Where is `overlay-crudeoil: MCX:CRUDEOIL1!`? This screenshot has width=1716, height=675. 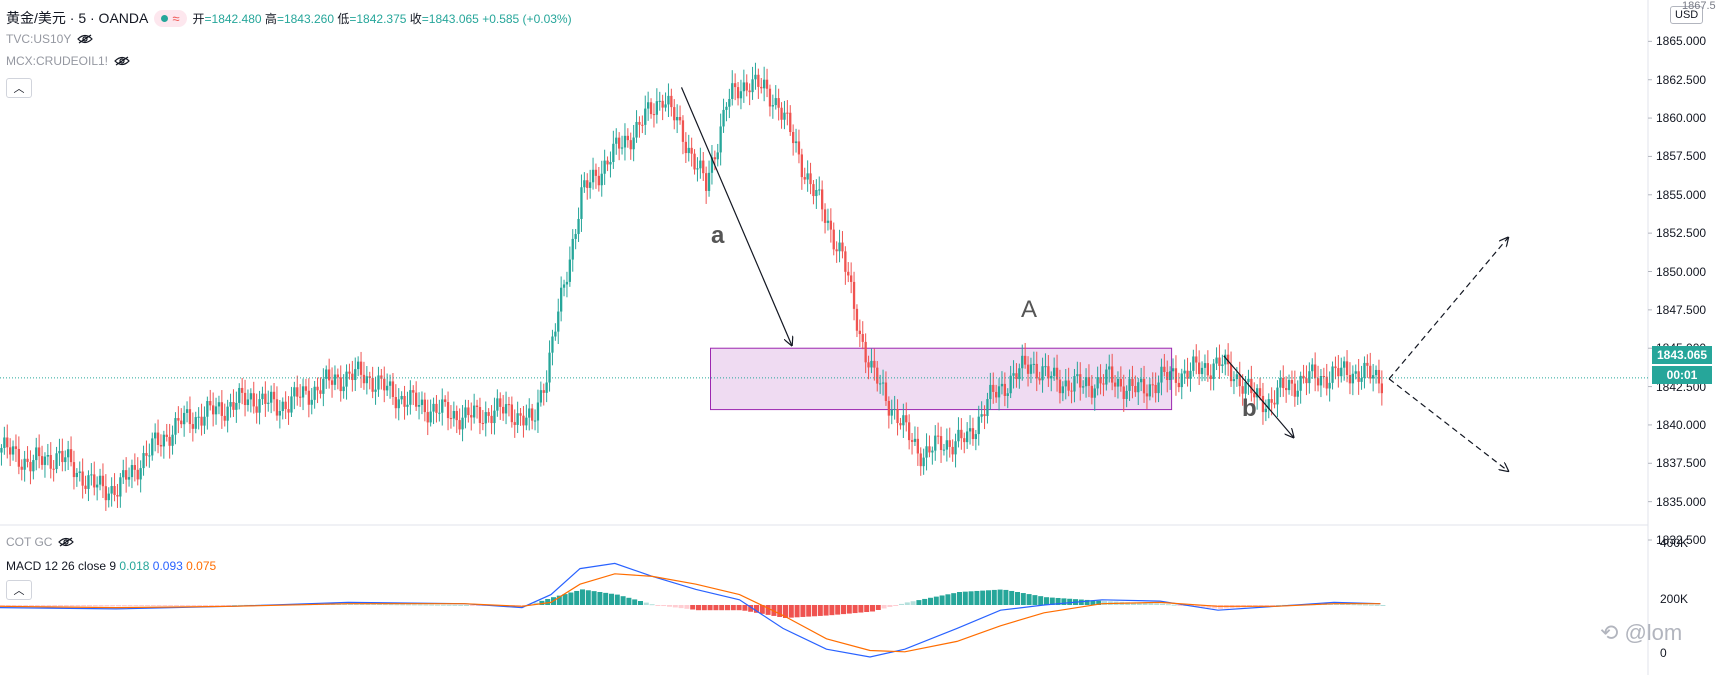
overlay-crudeoil: MCX:CRUDEOIL1! is located at coordinates (68, 61).